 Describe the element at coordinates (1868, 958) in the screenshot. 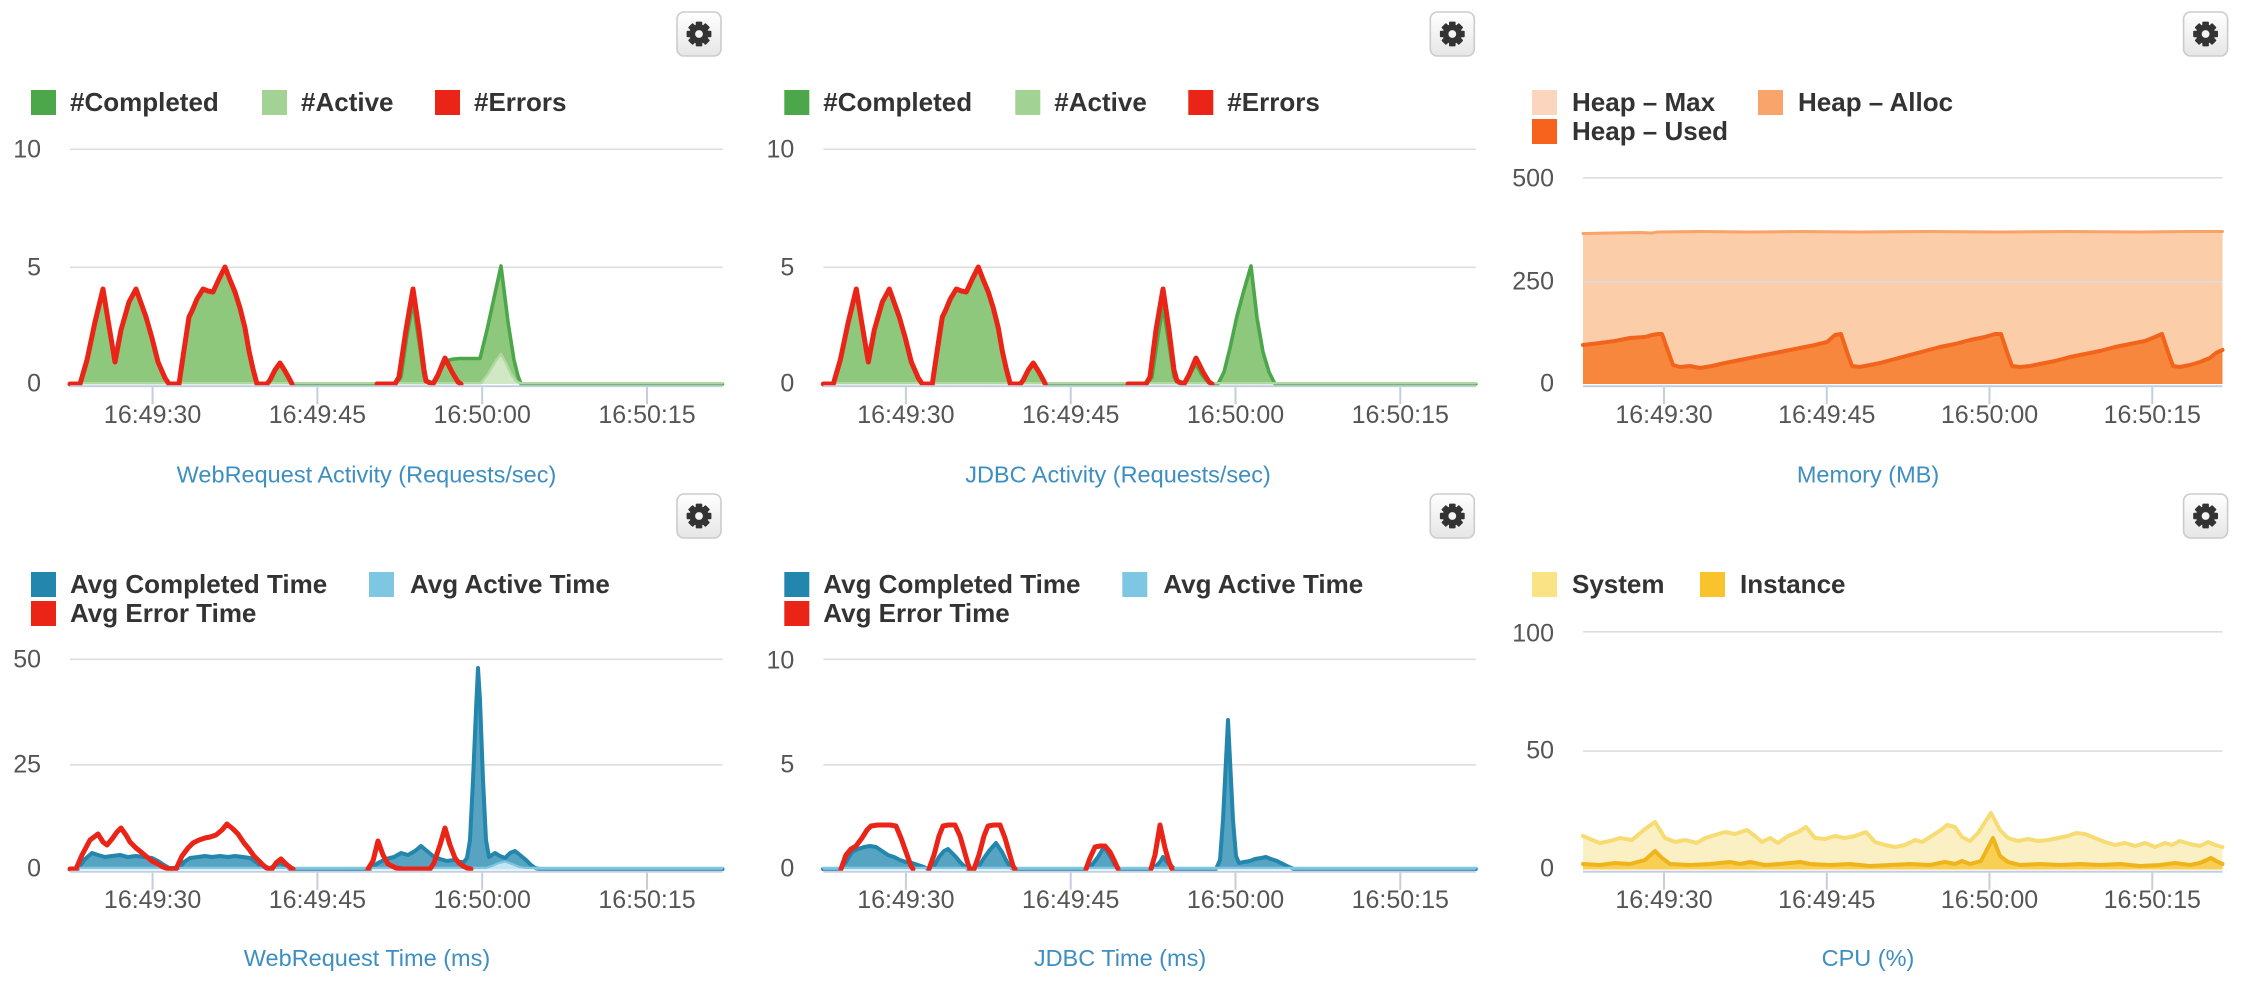

I see `svg-text: CPU (%)` at that location.